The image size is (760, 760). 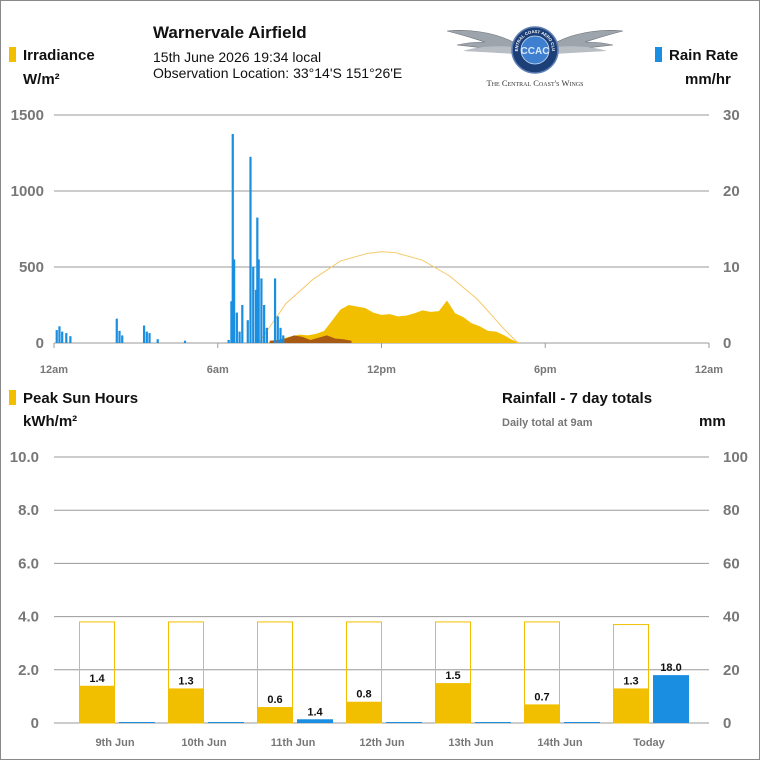 I want to click on category-label: 13th Jun, so click(x=471, y=743).